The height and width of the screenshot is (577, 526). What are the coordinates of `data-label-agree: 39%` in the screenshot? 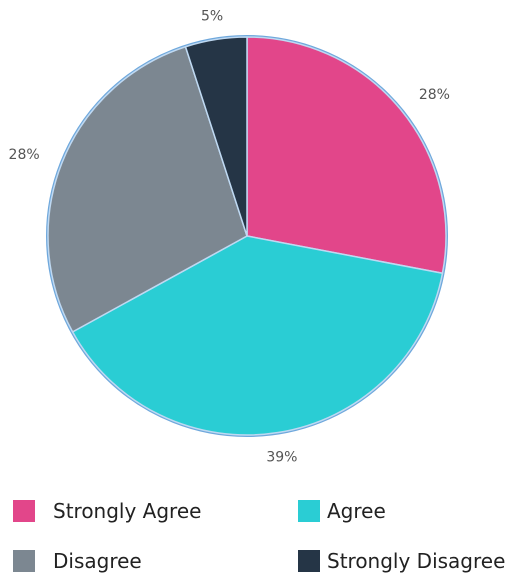 It's located at (281, 457).